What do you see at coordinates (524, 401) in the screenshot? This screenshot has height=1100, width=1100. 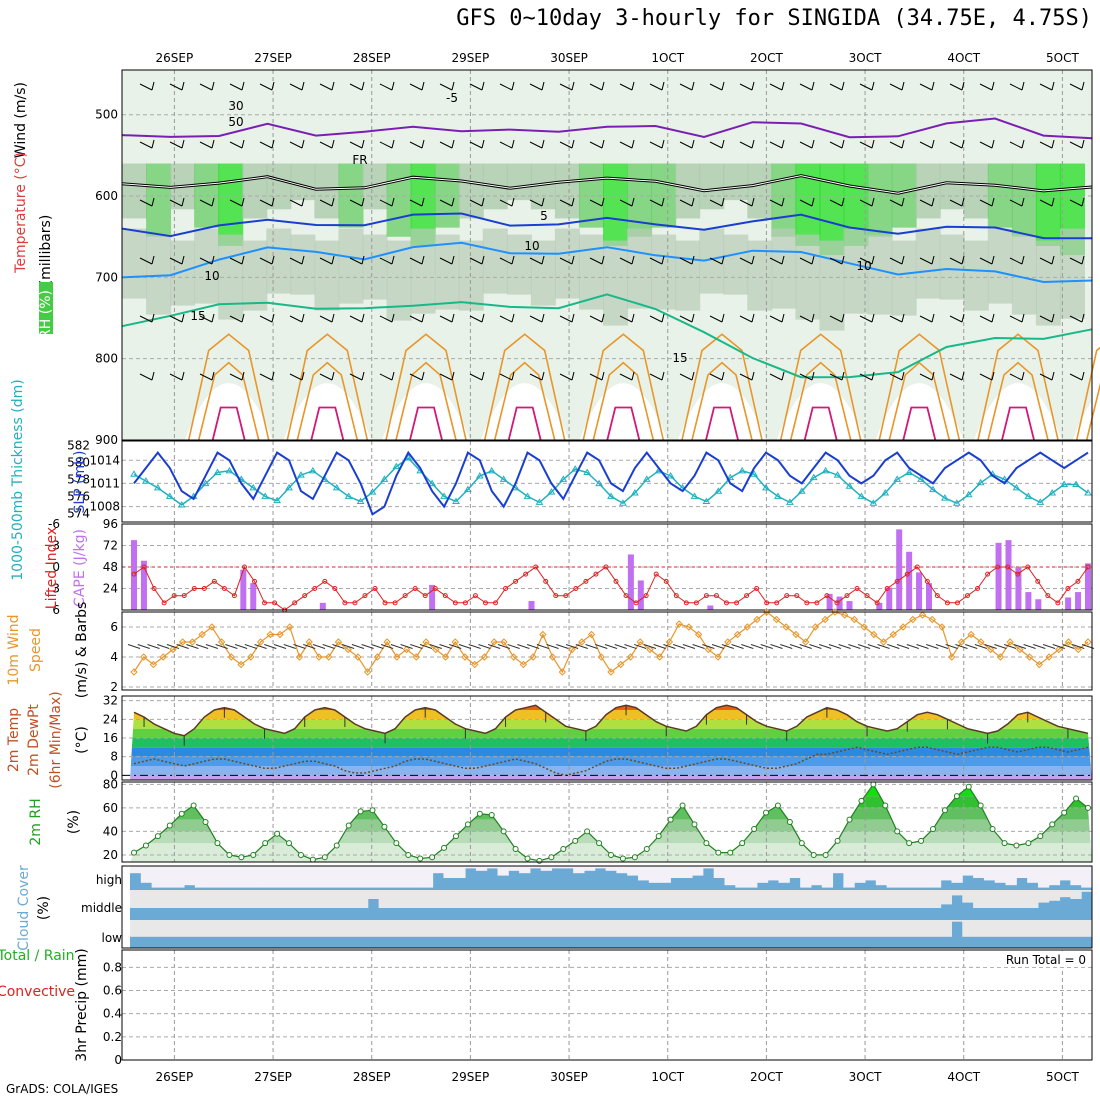 I see `isotherm-25-line` at bounding box center [524, 401].